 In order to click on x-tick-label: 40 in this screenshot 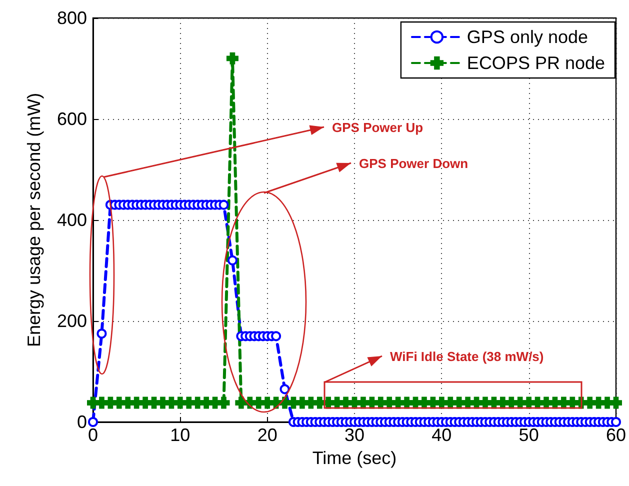, I will do `click(442, 435)`.